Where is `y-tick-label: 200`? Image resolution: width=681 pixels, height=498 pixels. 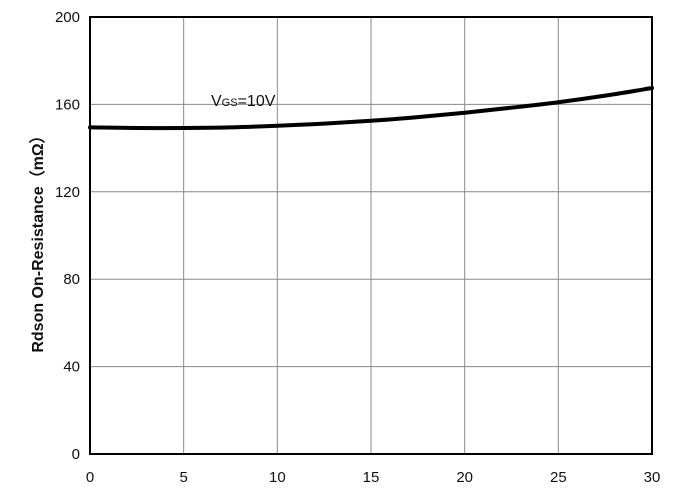
y-tick-label: 200 is located at coordinates (67, 17).